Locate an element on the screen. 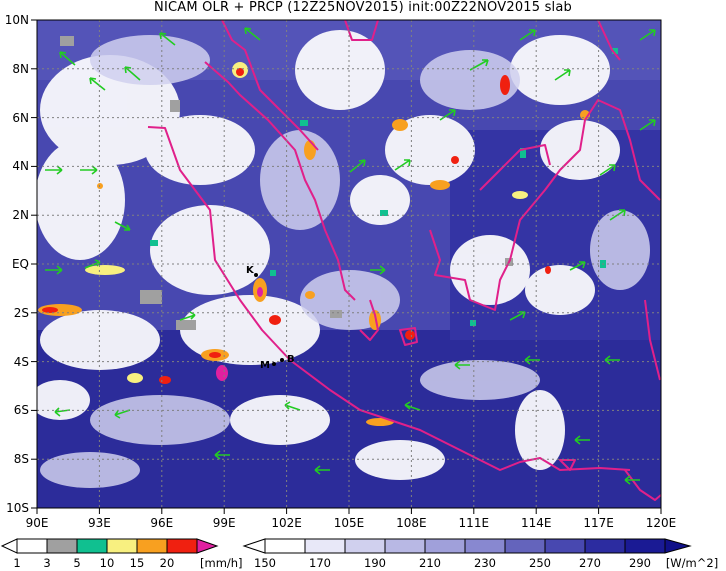 The image size is (726, 571). city-label-k: K is located at coordinates (250, 270).